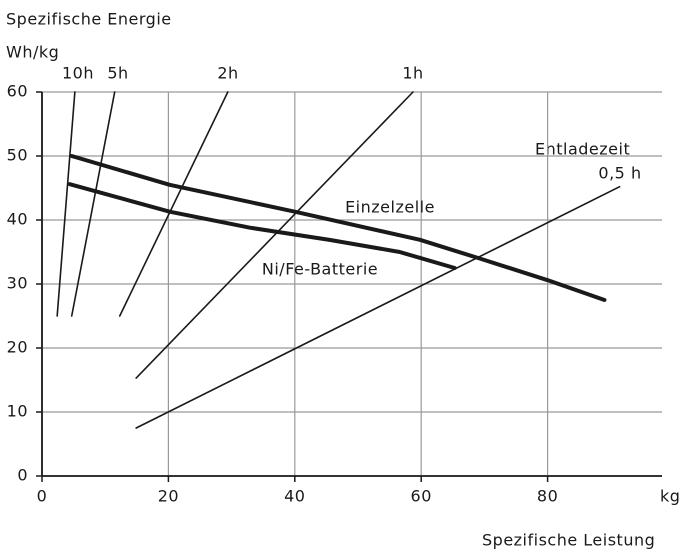  I want to click on y-tick-label: 10, so click(17, 411).